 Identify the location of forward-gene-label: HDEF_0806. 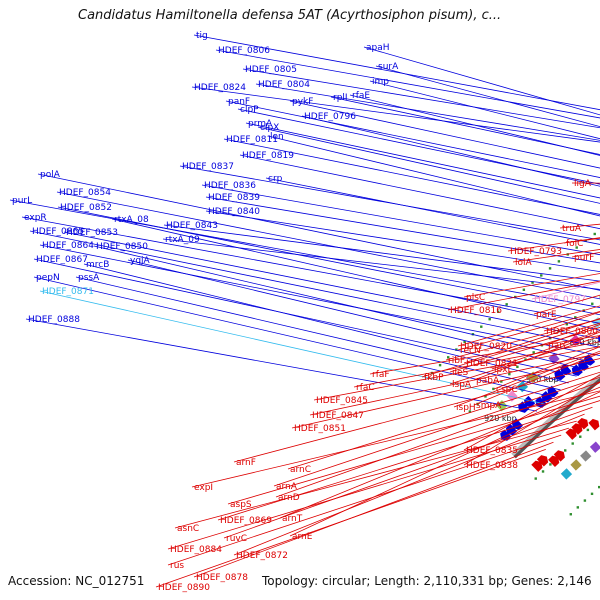
(244, 51).